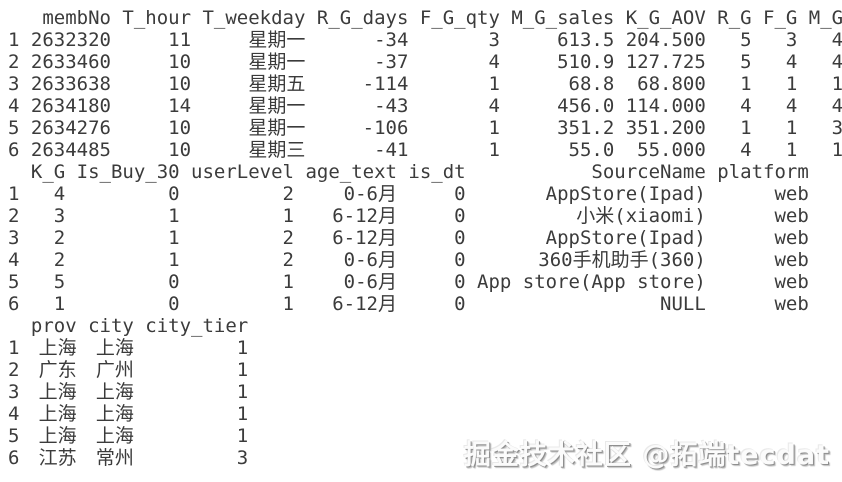 The height and width of the screenshot is (482, 842). What do you see at coordinates (622, 260) in the screenshot?
I see `cell: 360手机助手(360)` at bounding box center [622, 260].